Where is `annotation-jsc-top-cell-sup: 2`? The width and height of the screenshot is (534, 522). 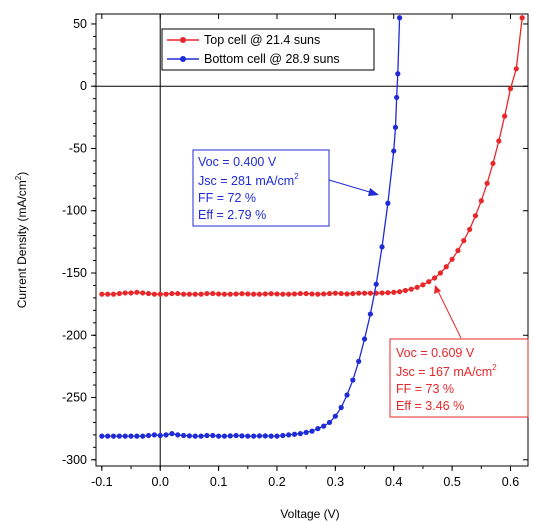 annotation-jsc-top-cell-sup: 2 is located at coordinates (494, 367).